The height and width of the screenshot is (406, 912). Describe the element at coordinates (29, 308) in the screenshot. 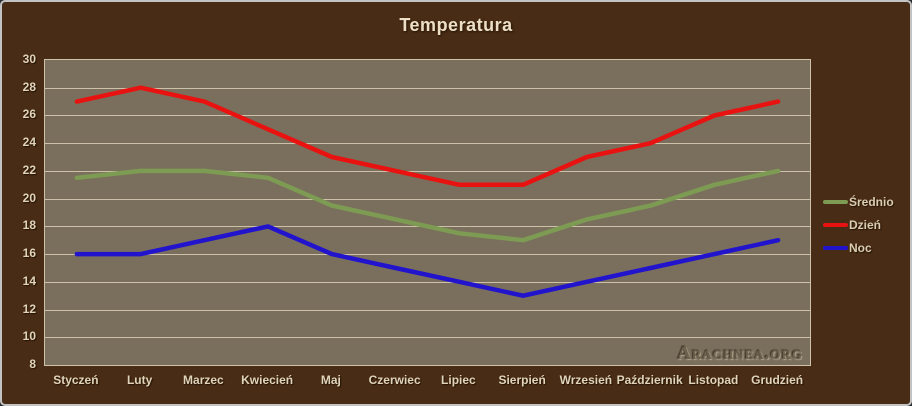

I see `y-axis-tick-label: 12` at that location.